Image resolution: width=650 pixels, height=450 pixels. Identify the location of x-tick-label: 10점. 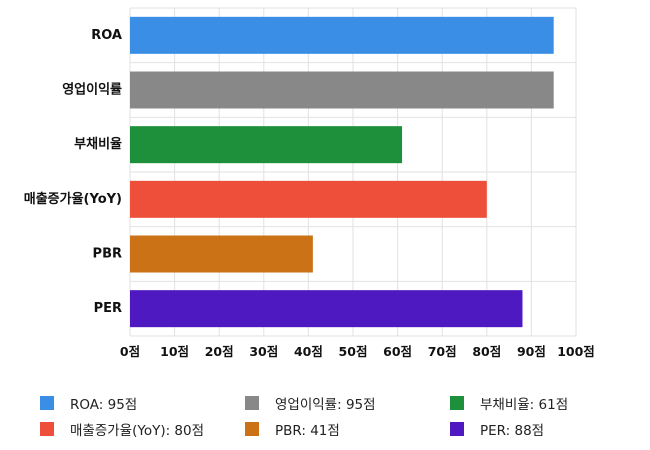
(174, 351).